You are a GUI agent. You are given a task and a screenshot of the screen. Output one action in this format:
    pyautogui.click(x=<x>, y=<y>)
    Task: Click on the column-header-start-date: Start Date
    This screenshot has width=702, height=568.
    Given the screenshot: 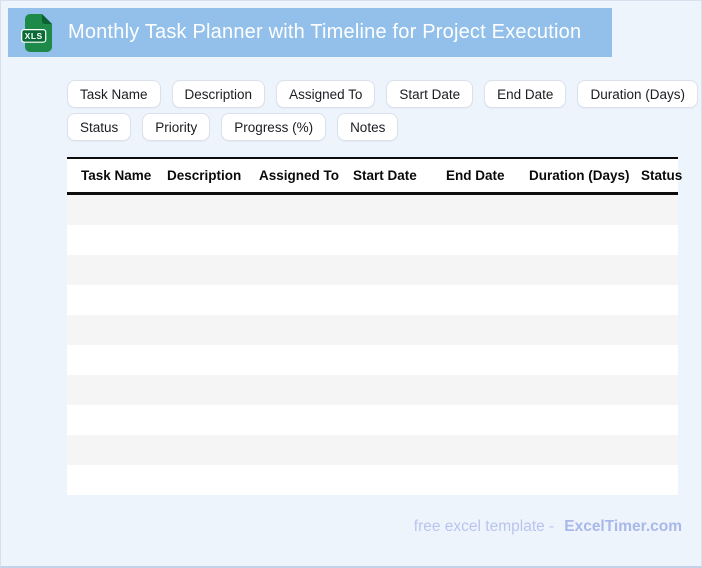 What is the action you would take?
    pyautogui.click(x=385, y=175)
    